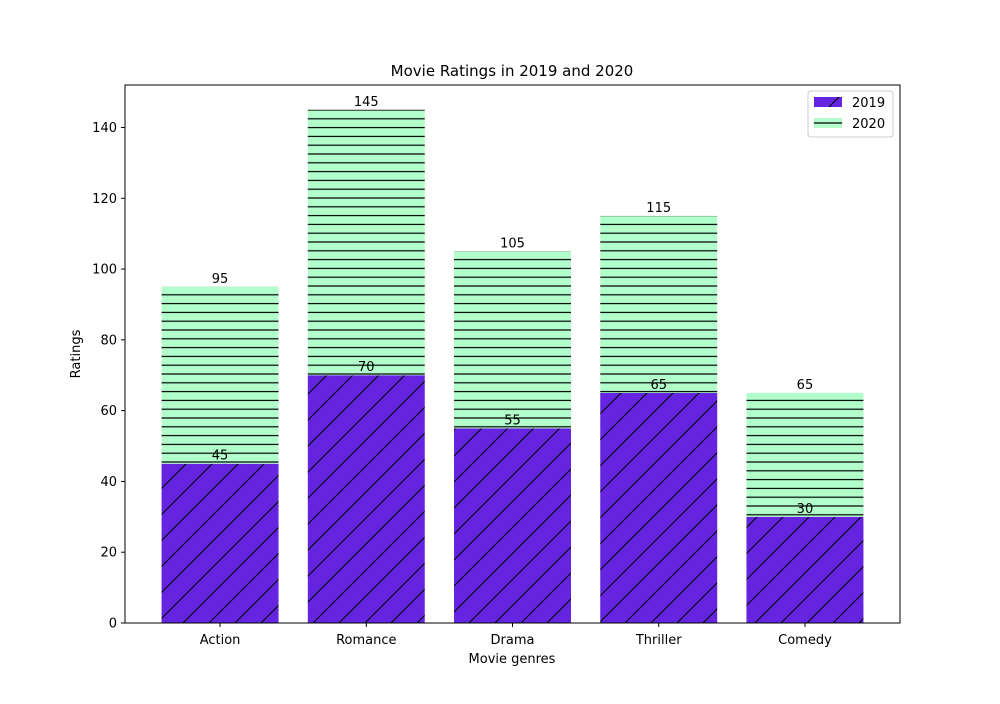 Image resolution: width=1000 pixels, height=704 pixels. What do you see at coordinates (366, 640) in the screenshot?
I see `x-tick-label-romance: Romance` at bounding box center [366, 640].